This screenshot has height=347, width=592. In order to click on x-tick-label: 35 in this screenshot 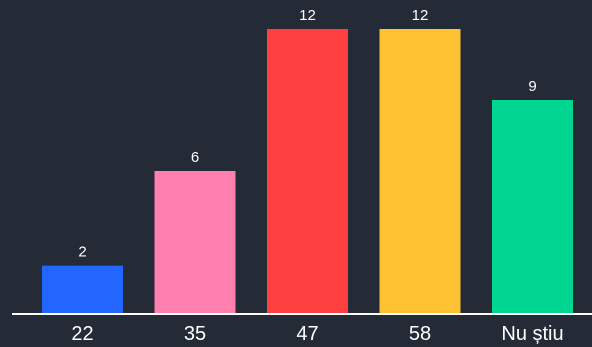, I will do `click(195, 334)`.